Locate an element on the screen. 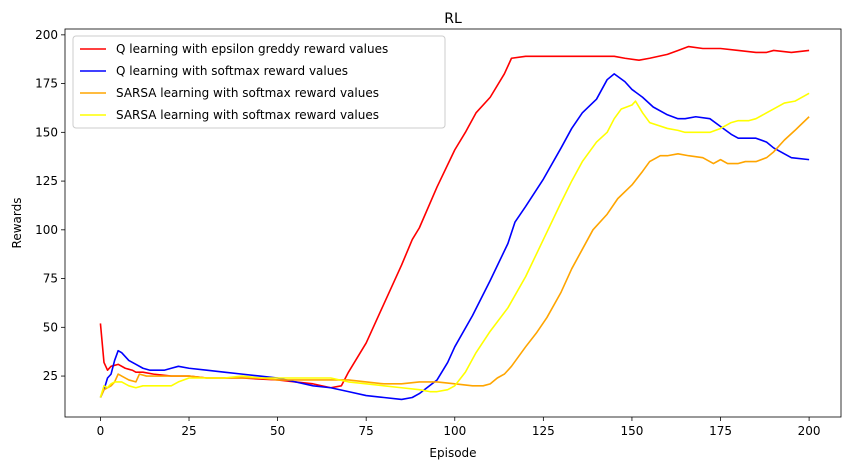 The width and height of the screenshot is (850, 470). x-tick-label: 75 is located at coordinates (366, 431).